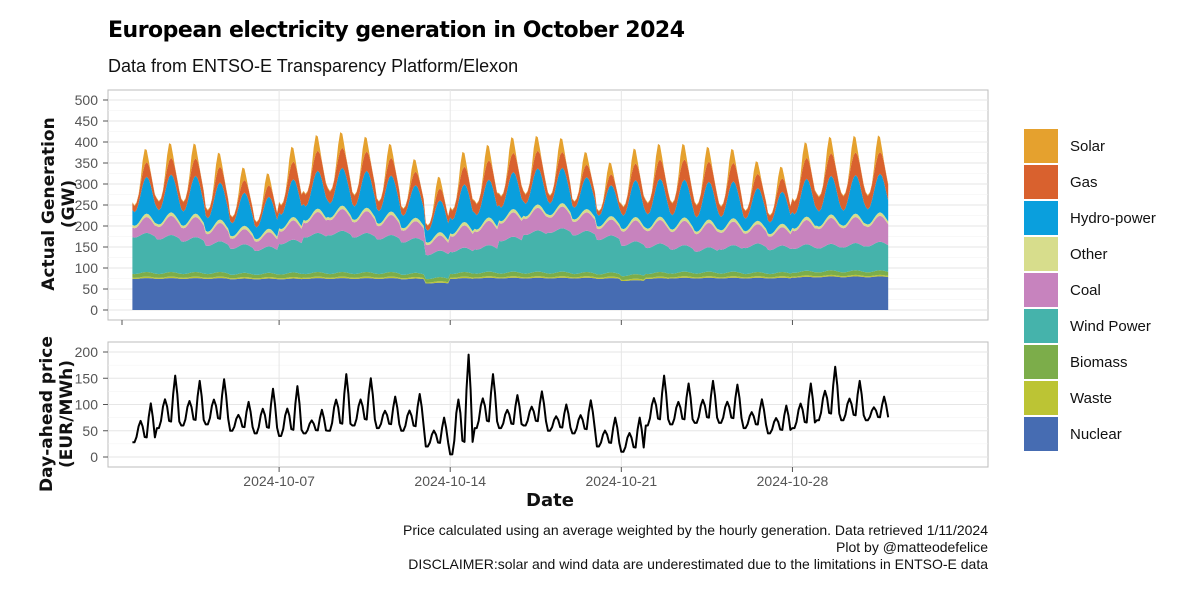 This screenshot has width=1200, height=600. I want to click on legend-item-wind-power: Wind Power, so click(1090, 326).